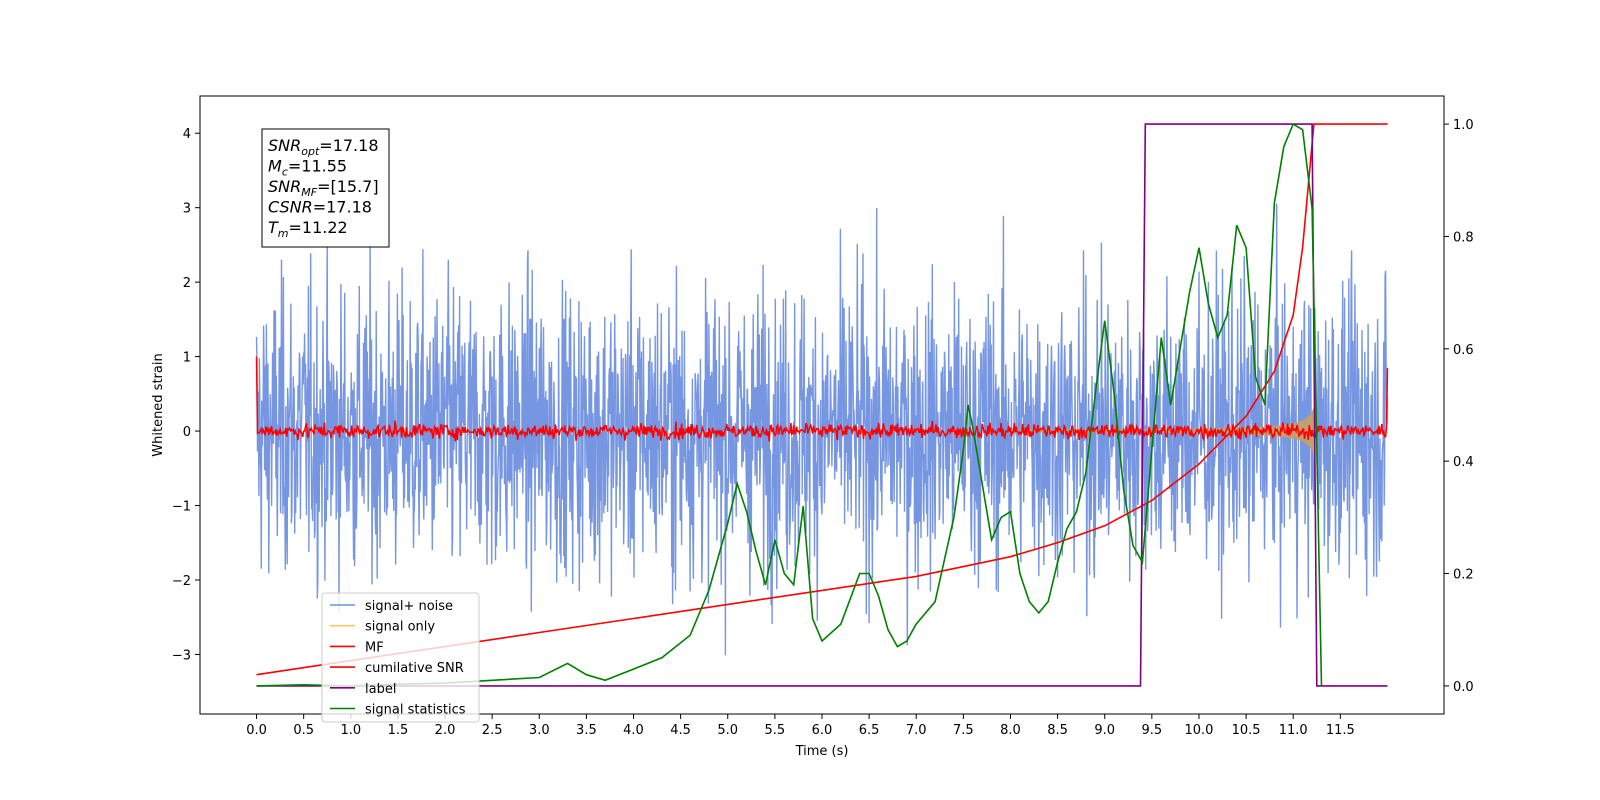  I want to click on legend-label-mf: MF, so click(374, 647).